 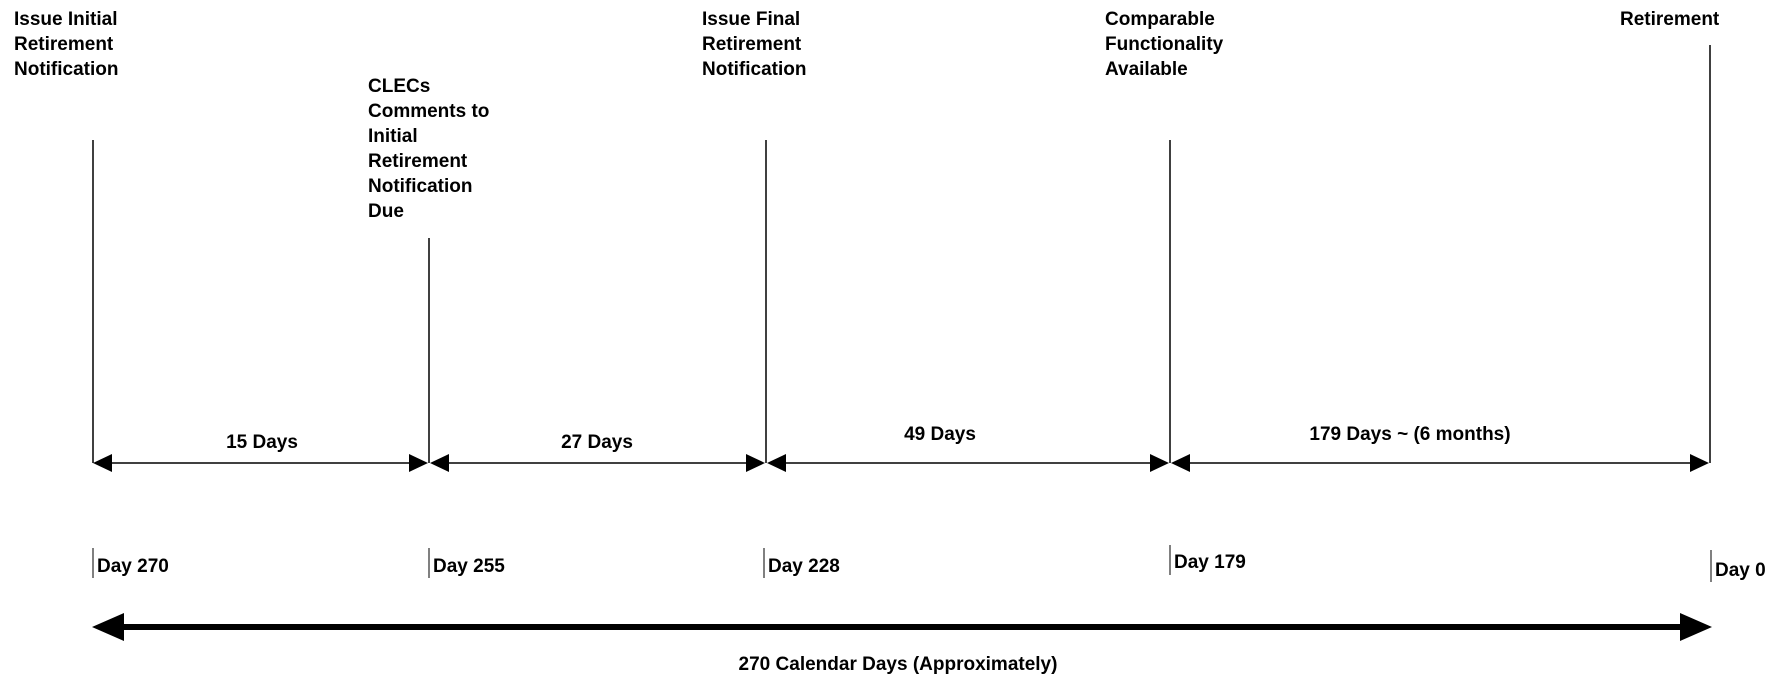 What do you see at coordinates (902, 627) in the screenshot?
I see `total-span-arrow` at bounding box center [902, 627].